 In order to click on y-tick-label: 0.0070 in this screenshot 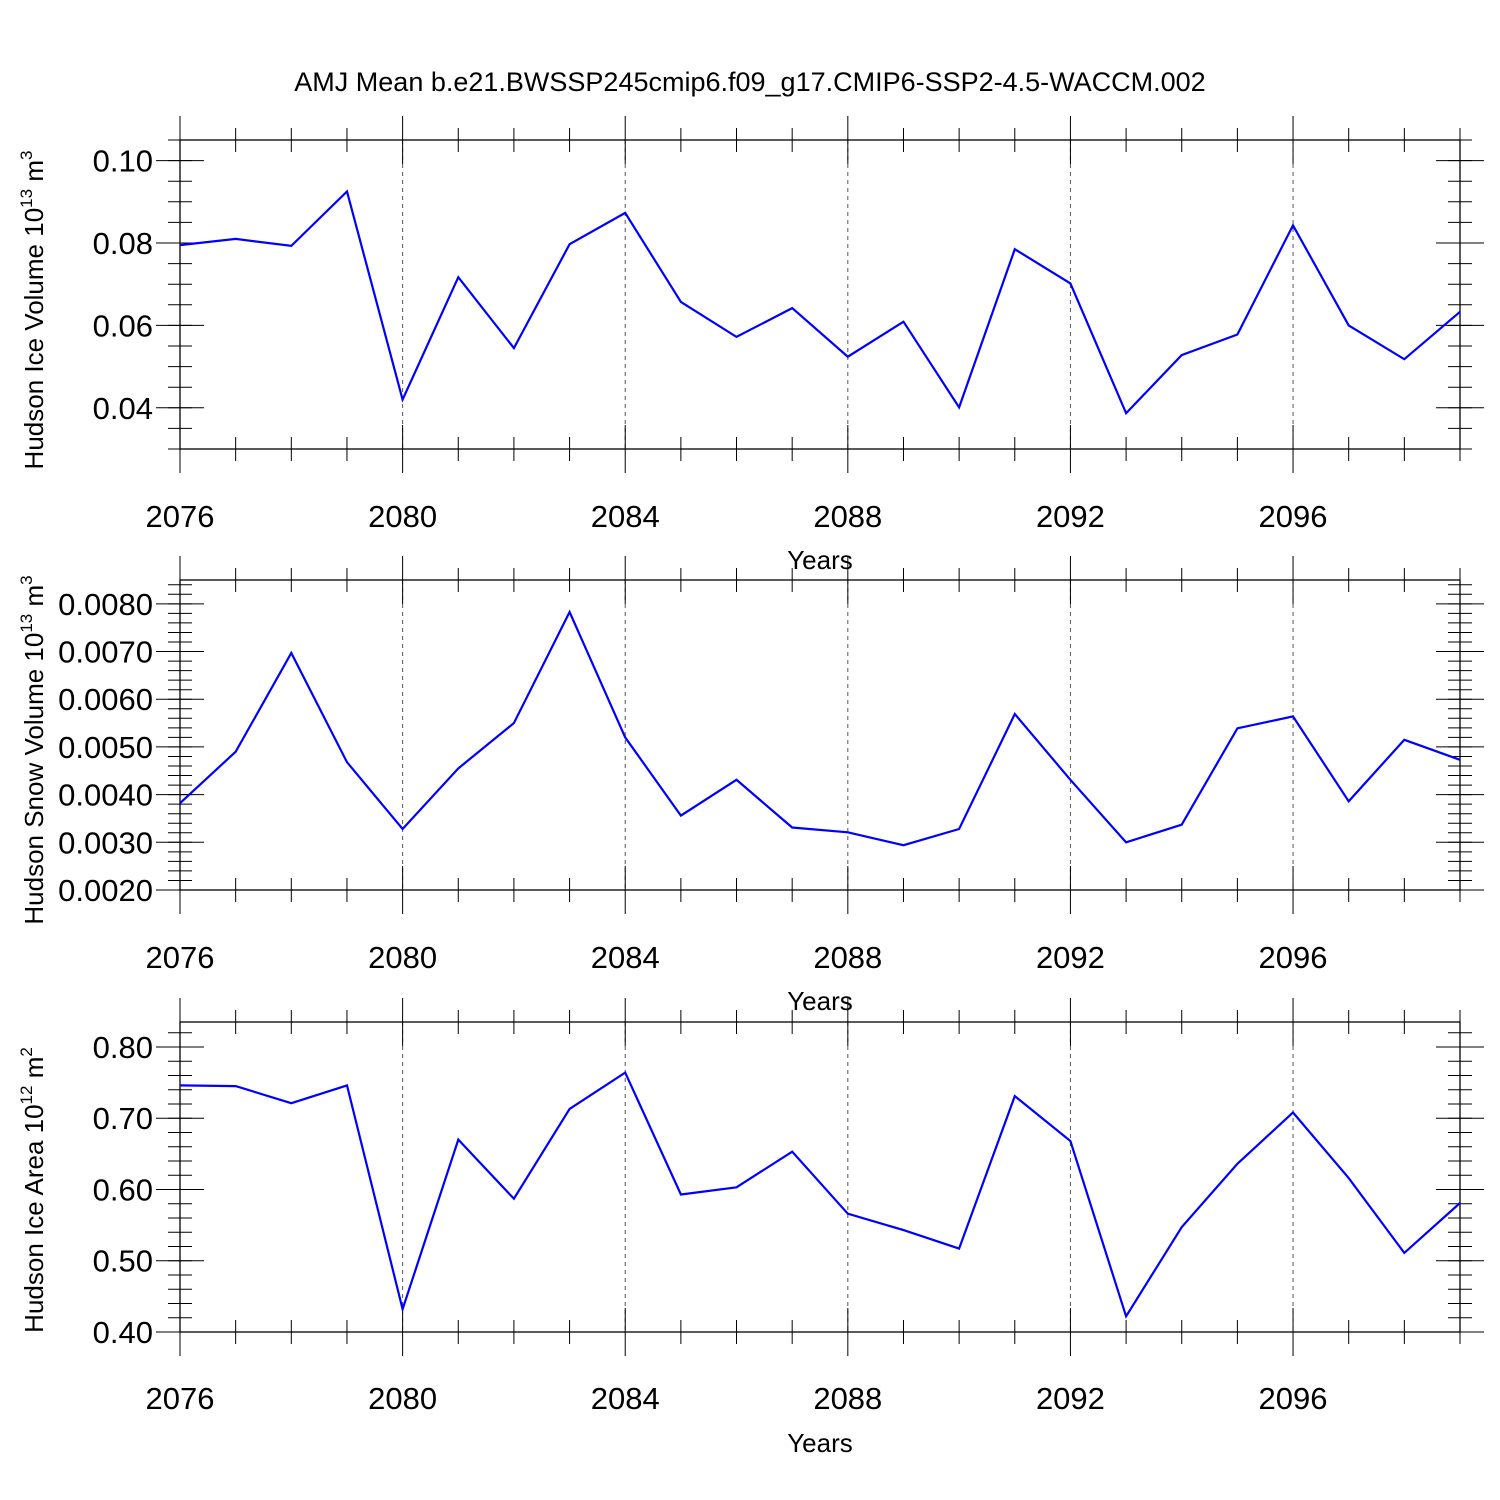, I will do `click(105, 652)`.